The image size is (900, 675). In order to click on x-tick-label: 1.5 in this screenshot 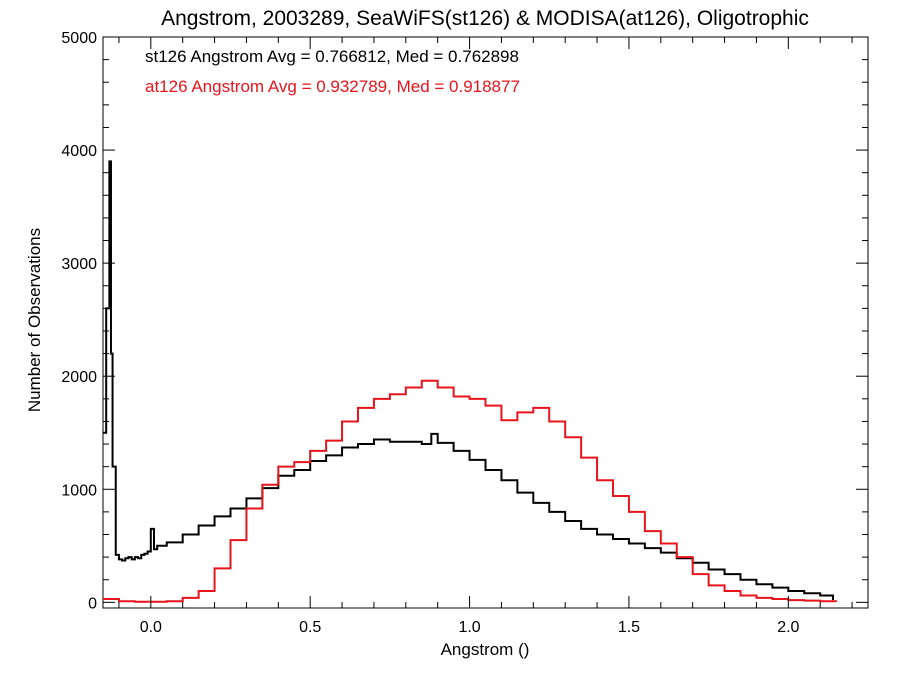, I will do `click(629, 627)`.